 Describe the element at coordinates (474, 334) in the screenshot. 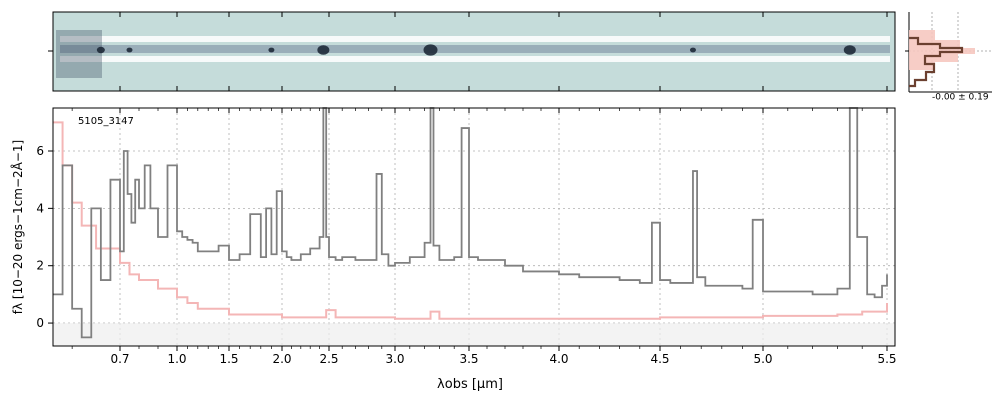

I see `zero-band` at that location.